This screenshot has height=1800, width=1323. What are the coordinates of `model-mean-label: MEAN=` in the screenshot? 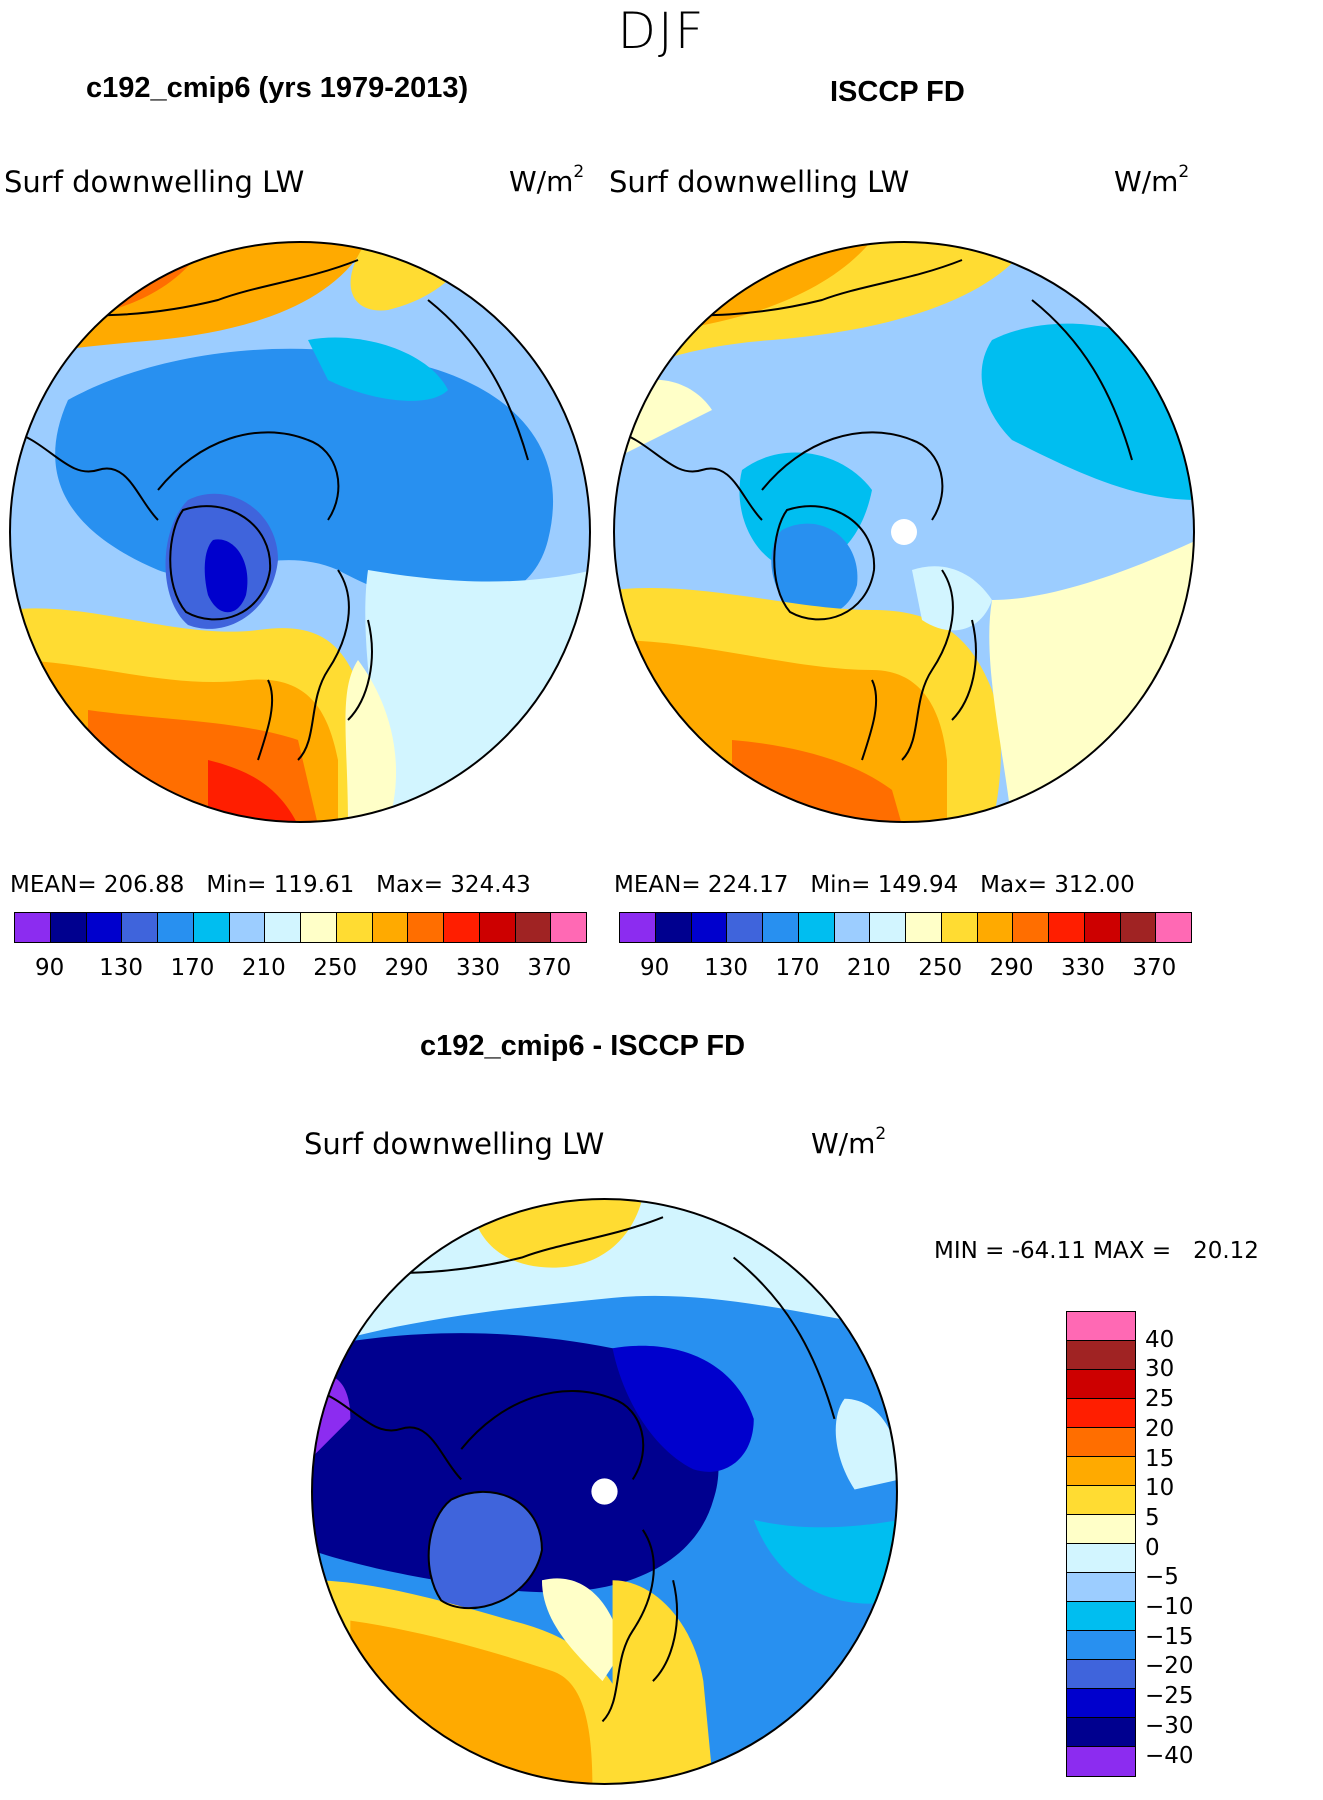 It's located at (53, 885).